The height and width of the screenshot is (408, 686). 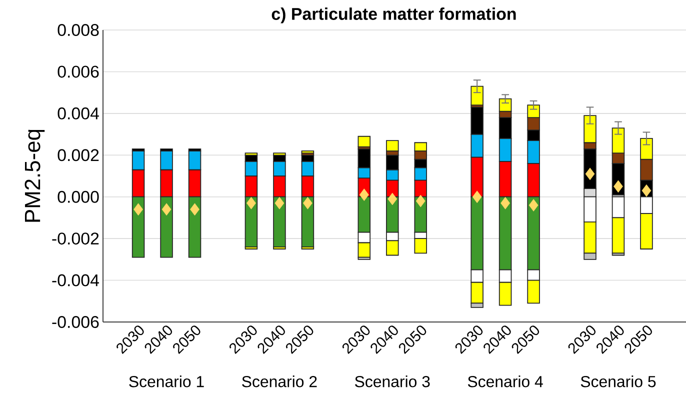 I want to click on y-axis-title: PM2.5-eq, so click(x=34, y=176).